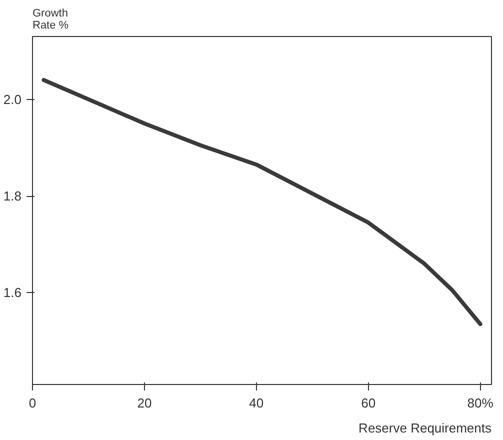  I want to click on y-tick-label: 1.6, so click(12, 292).